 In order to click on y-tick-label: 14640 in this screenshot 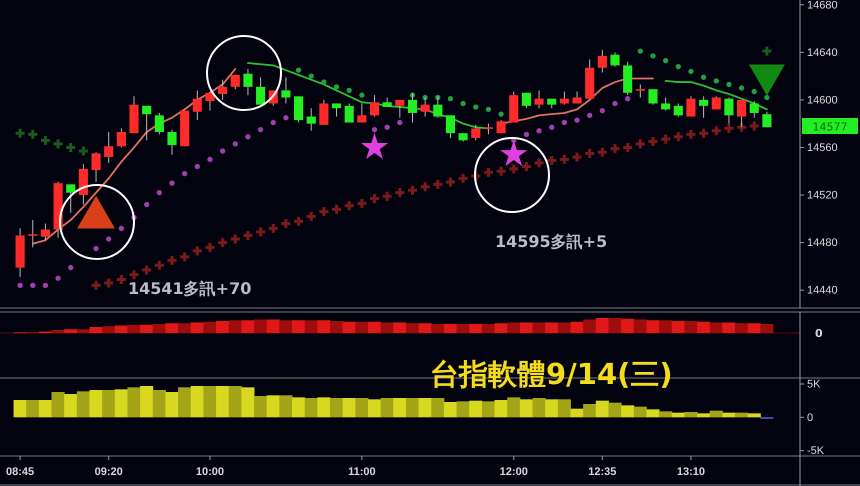, I will do `click(822, 52)`.